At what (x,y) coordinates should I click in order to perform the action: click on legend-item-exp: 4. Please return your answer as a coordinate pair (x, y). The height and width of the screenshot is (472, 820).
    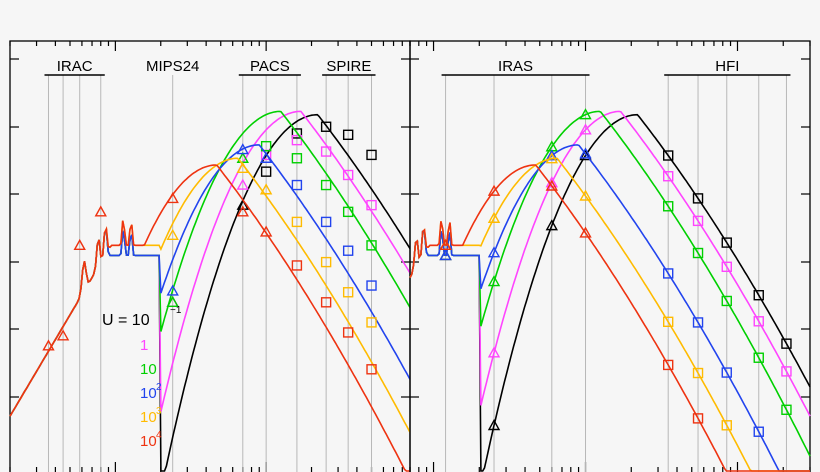
    Looking at the image, I should click on (159, 435).